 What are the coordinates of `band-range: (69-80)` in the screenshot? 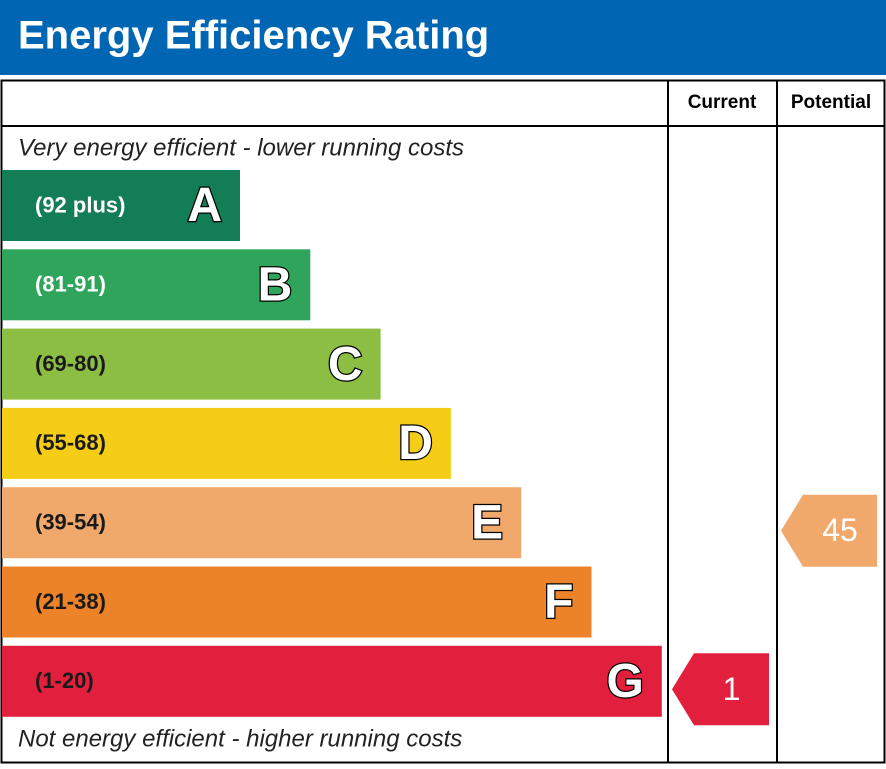 It's located at (70, 363).